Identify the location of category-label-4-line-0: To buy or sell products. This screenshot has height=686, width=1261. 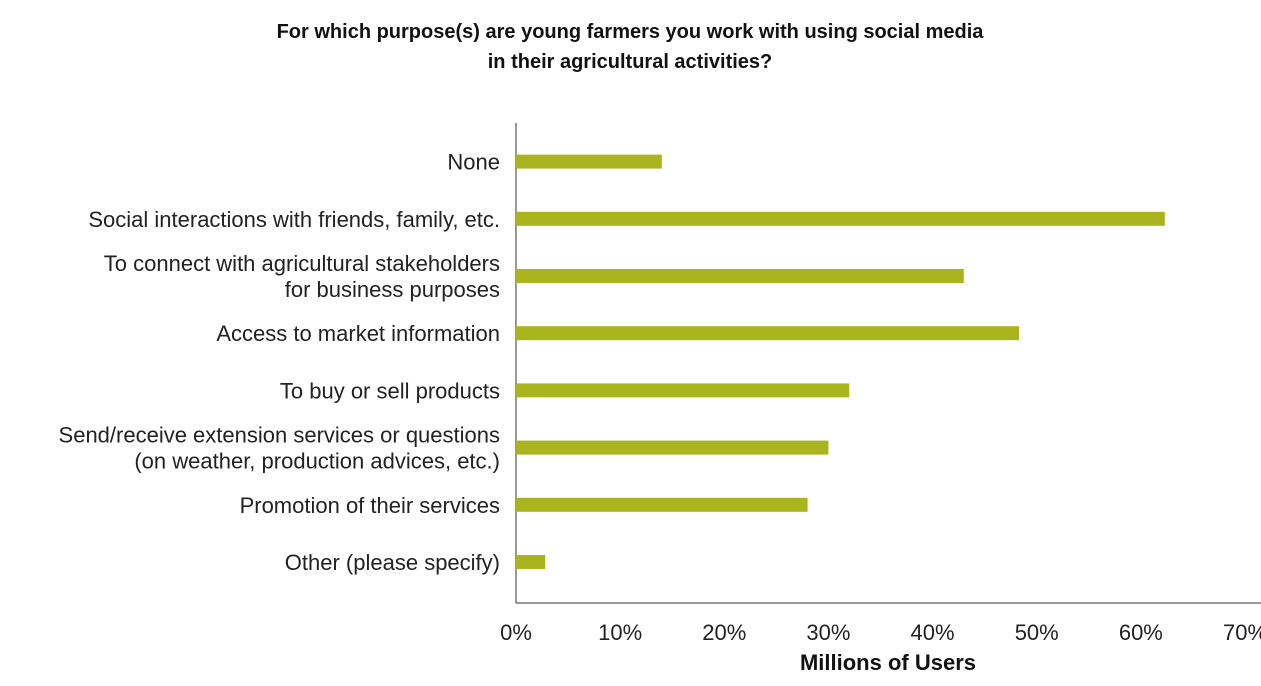
(390, 390).